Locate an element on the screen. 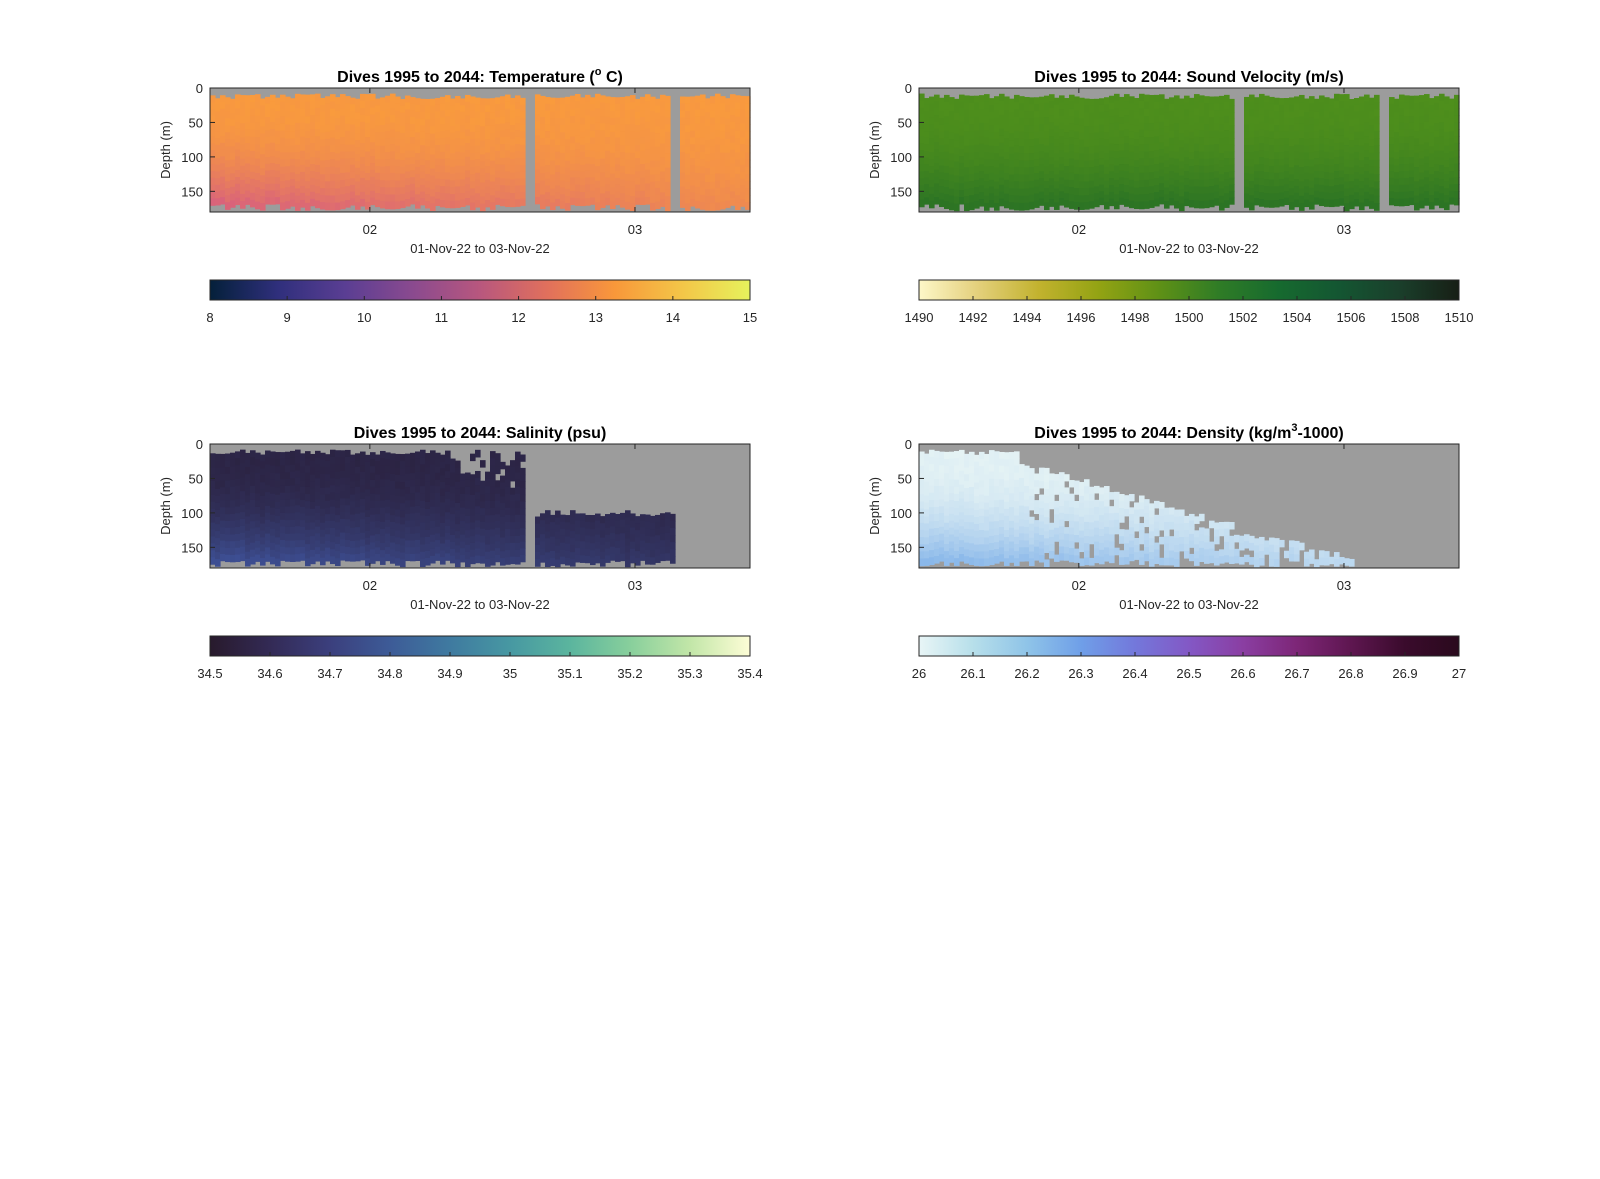 This screenshot has height=1179, width=1600. colorbar-tick-label: 35.2 is located at coordinates (629, 673).